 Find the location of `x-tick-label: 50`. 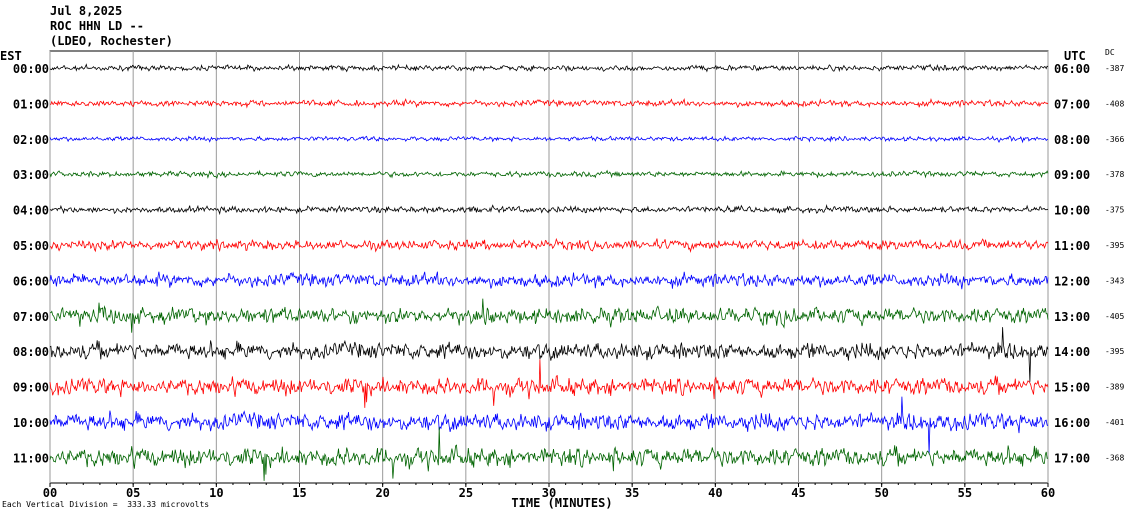

x-tick-label: 50 is located at coordinates (881, 493).